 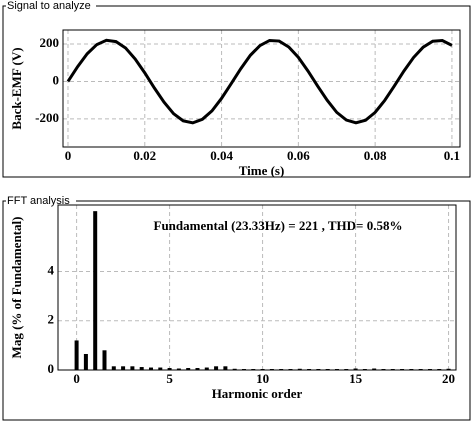 I want to click on x-tick-label: 20, so click(x=448, y=378).